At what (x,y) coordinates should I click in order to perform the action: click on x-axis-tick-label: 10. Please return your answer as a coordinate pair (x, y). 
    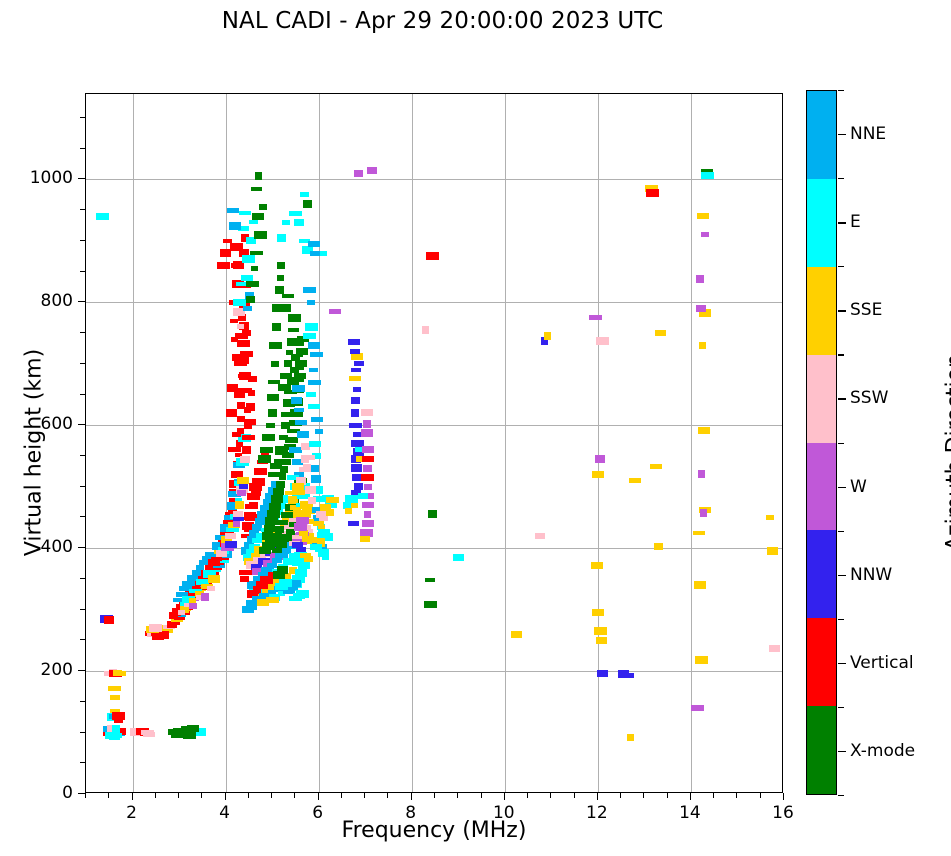
    Looking at the image, I should click on (503, 813).